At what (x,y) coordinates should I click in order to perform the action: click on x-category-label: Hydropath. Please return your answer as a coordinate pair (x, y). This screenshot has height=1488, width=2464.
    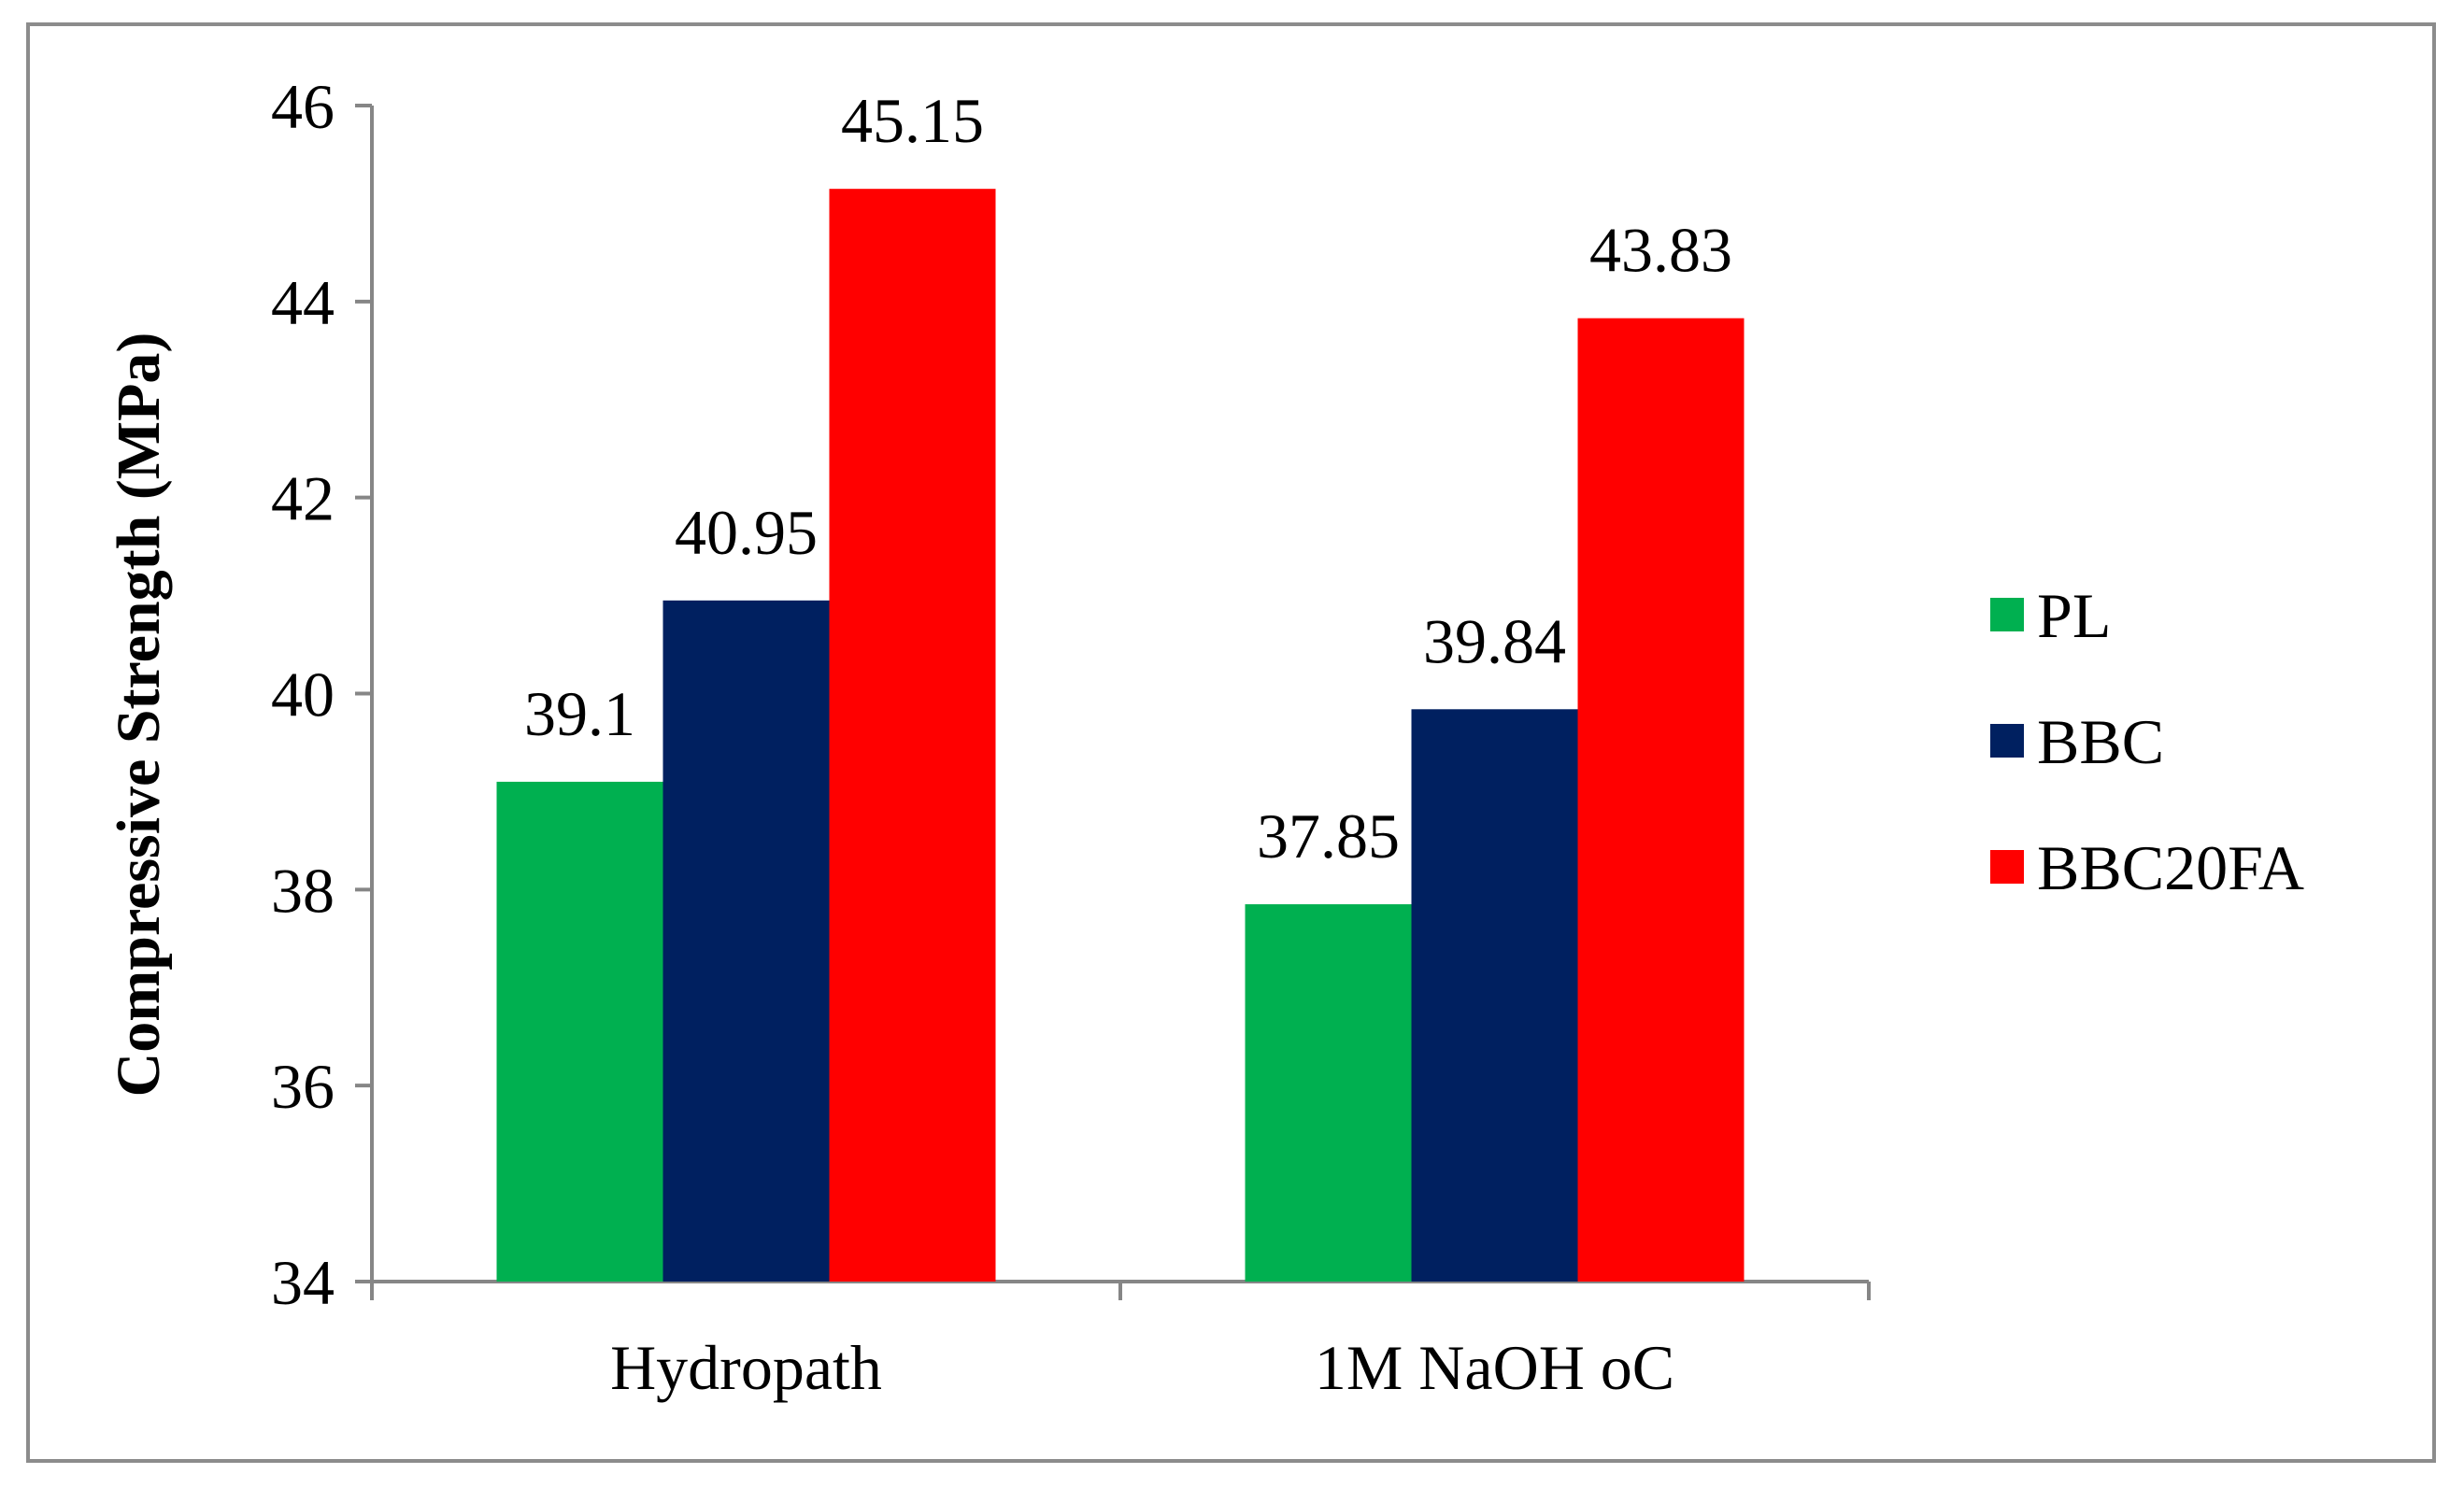
    Looking at the image, I should click on (746, 1367).